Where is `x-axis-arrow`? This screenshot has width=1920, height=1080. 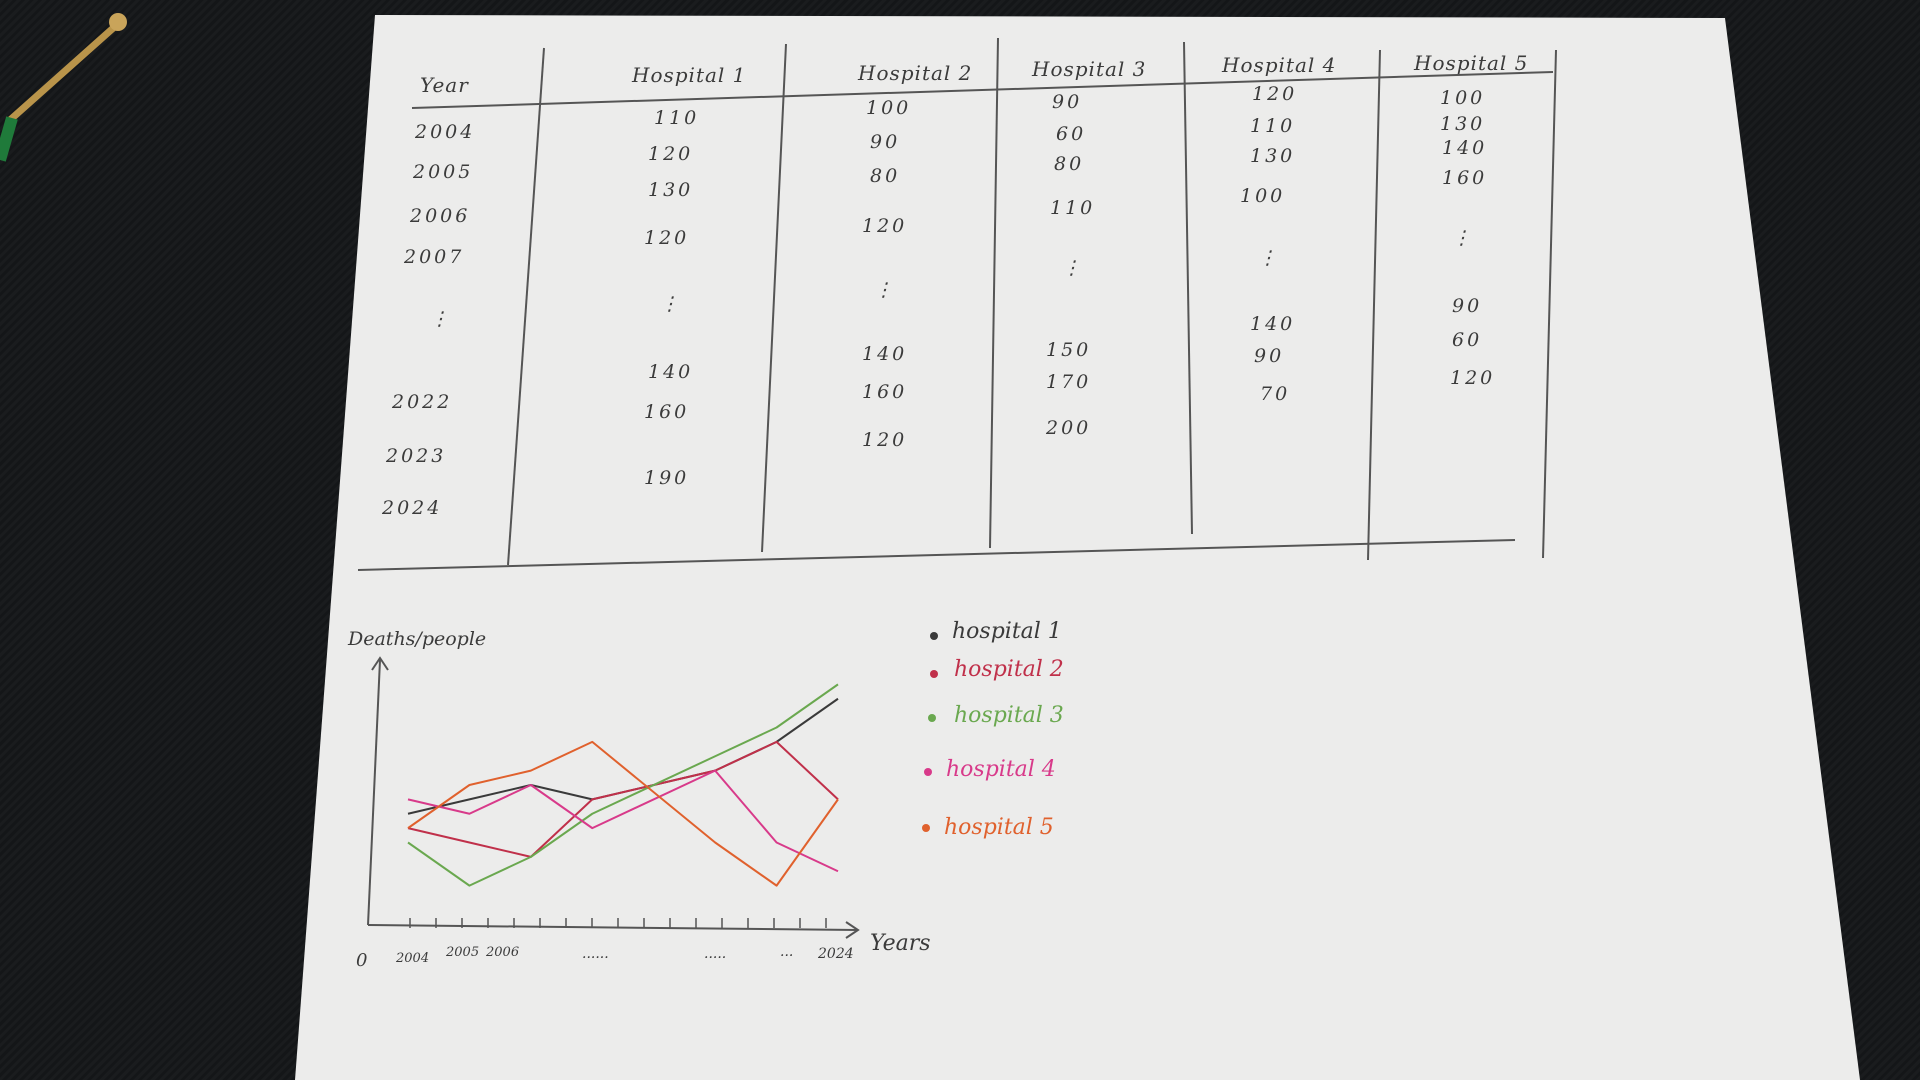
x-axis-arrow is located at coordinates (852, 930).